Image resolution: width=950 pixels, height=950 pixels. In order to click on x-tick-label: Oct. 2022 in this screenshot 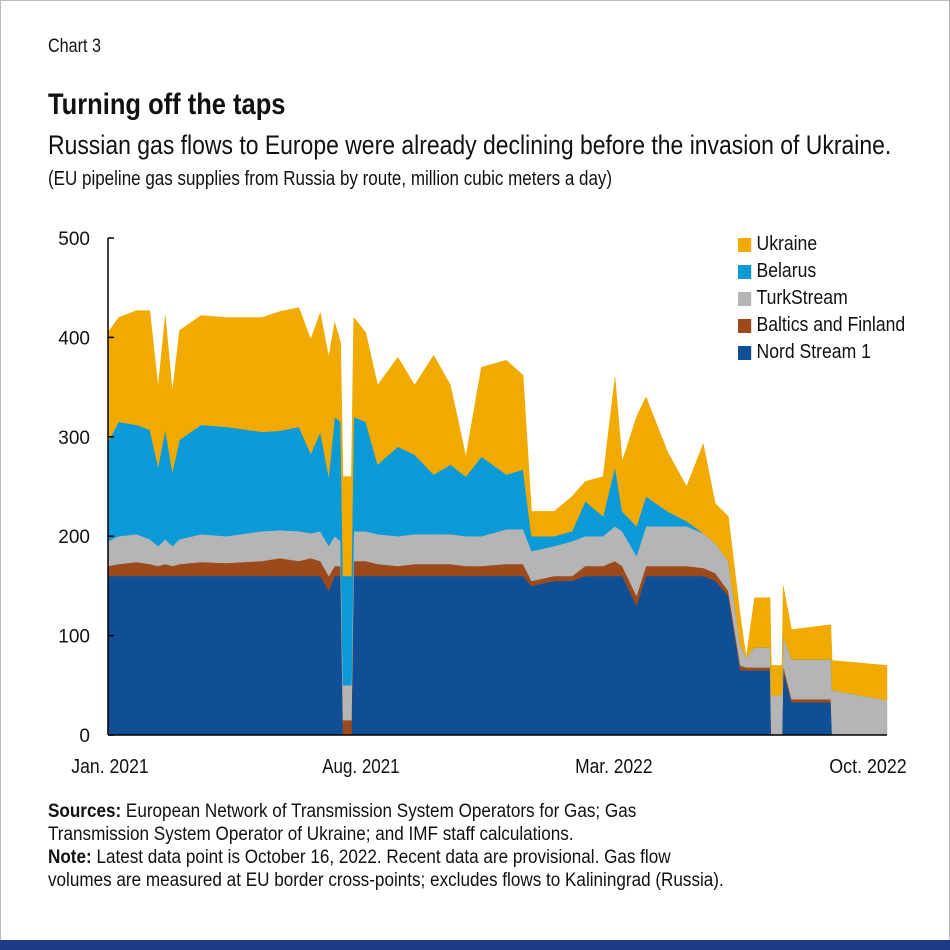, I will do `click(867, 767)`.